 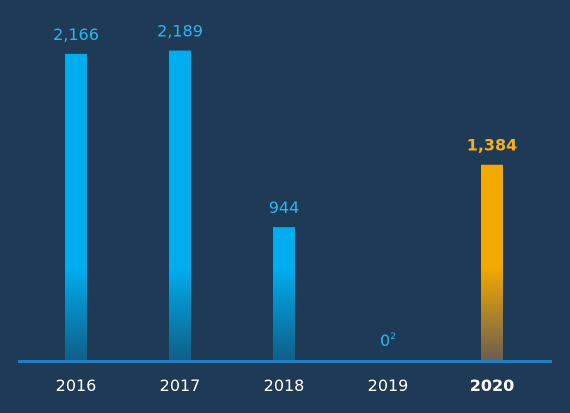 I want to click on bar-2016, so click(x=76, y=207).